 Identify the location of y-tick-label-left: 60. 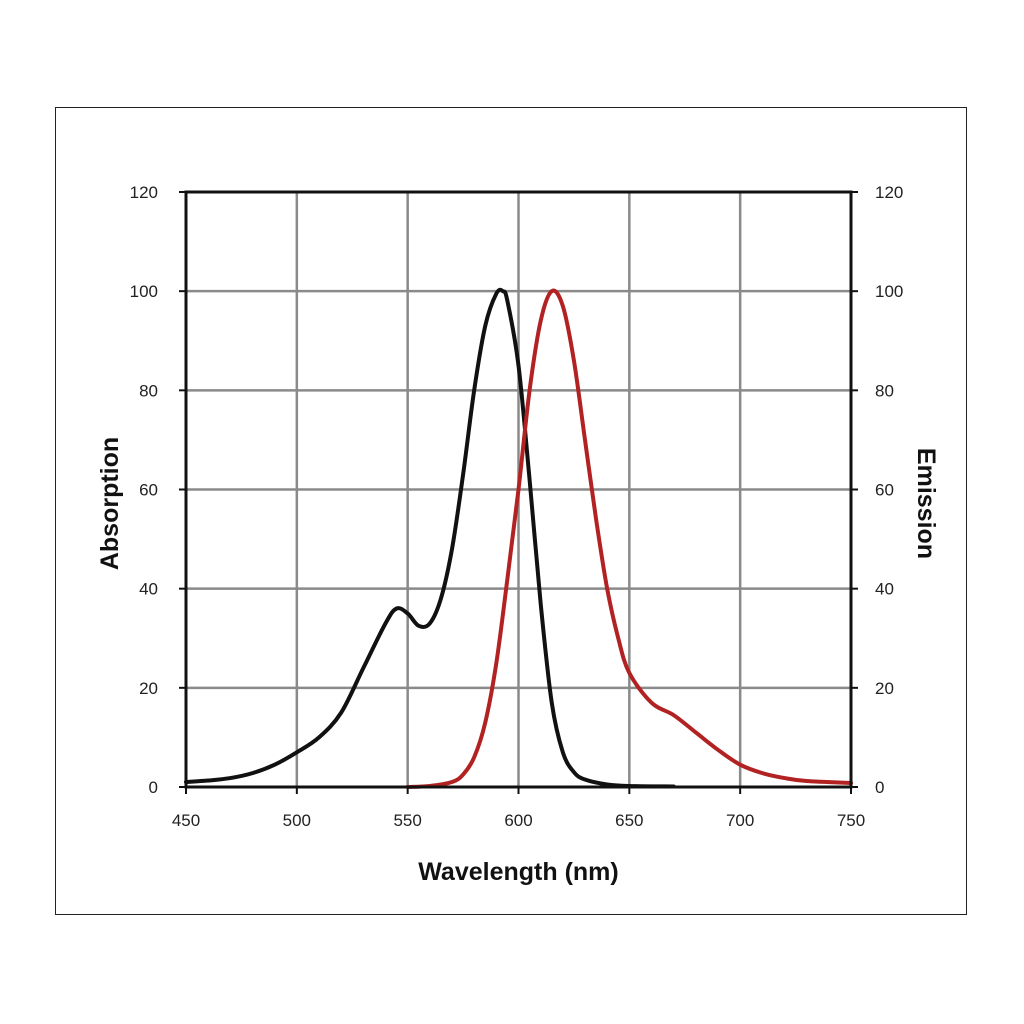
(148, 490).